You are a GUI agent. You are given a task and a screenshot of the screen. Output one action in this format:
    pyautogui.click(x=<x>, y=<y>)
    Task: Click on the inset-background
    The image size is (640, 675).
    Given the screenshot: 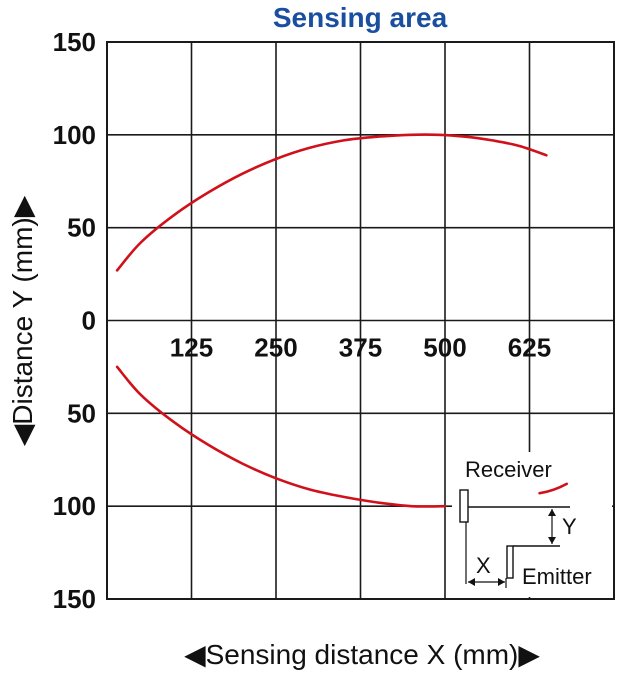 What is the action you would take?
    pyautogui.click(x=532, y=524)
    